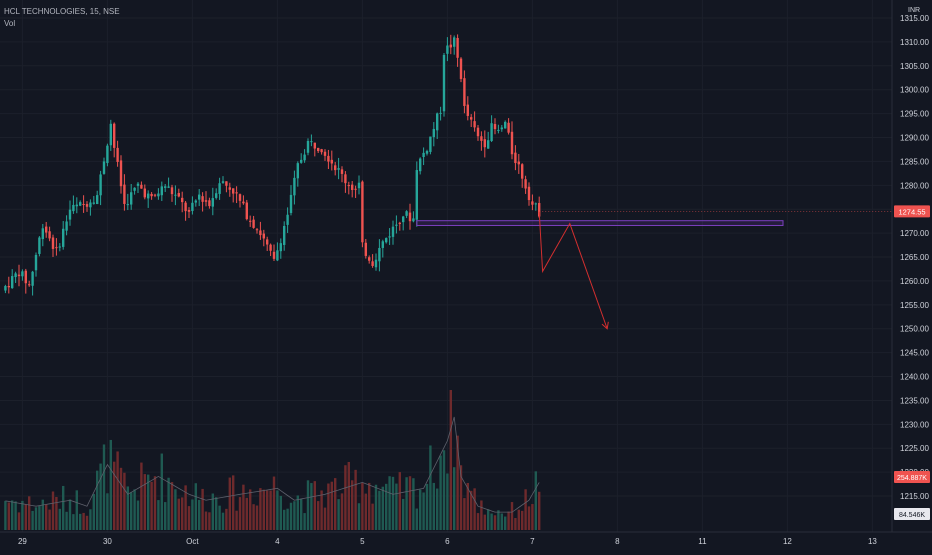  I want to click on price-tick-label: 1265.00, so click(914, 257).